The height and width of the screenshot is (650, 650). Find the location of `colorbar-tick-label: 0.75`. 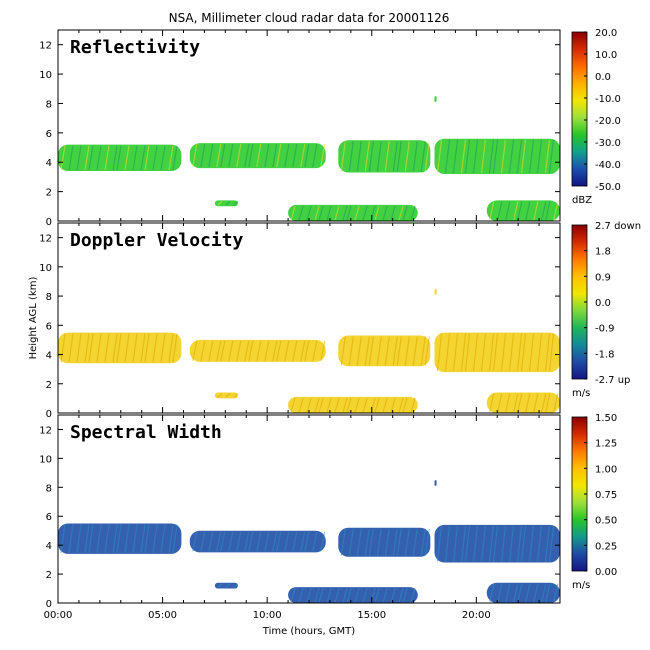

colorbar-tick-label: 0.75 is located at coordinates (606, 495).